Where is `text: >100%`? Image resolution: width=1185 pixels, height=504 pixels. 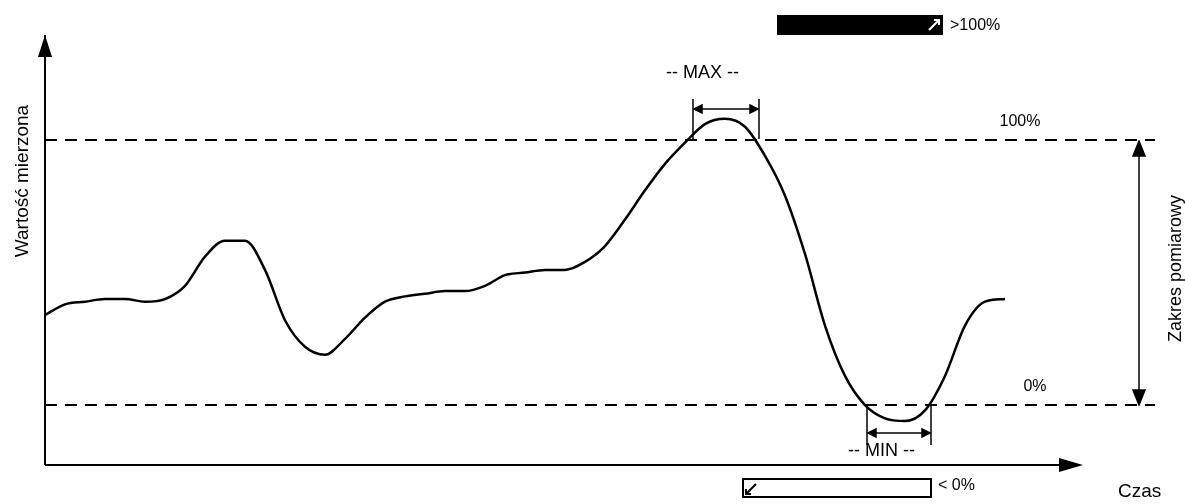
text: >100% is located at coordinates (975, 25).